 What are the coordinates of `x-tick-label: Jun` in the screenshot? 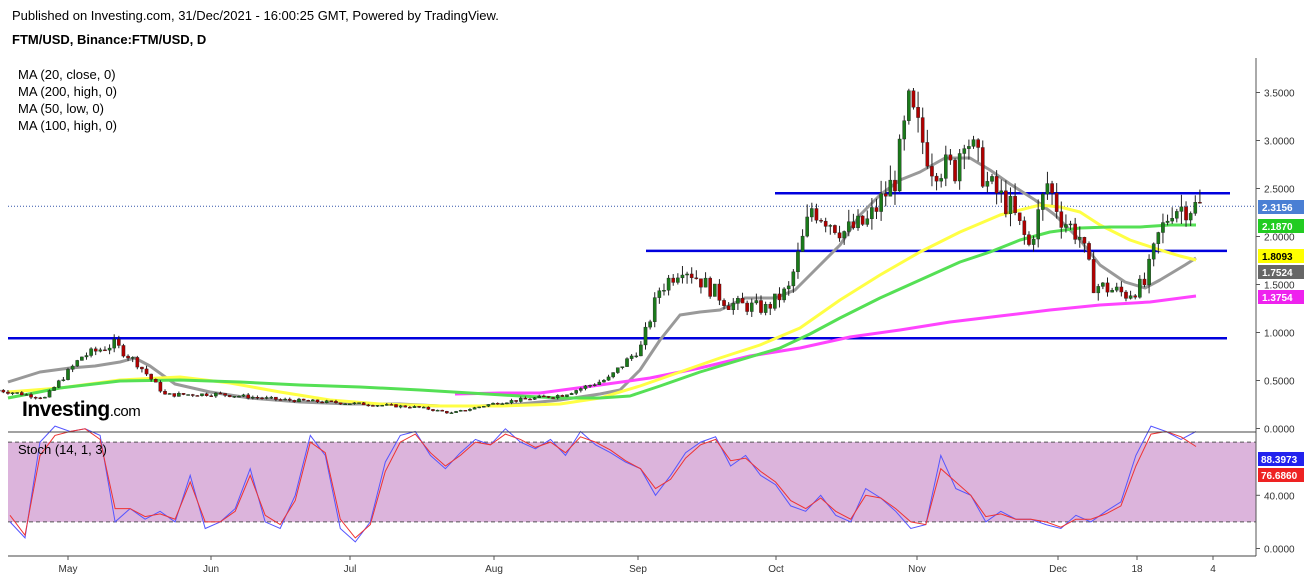 It's located at (211, 569).